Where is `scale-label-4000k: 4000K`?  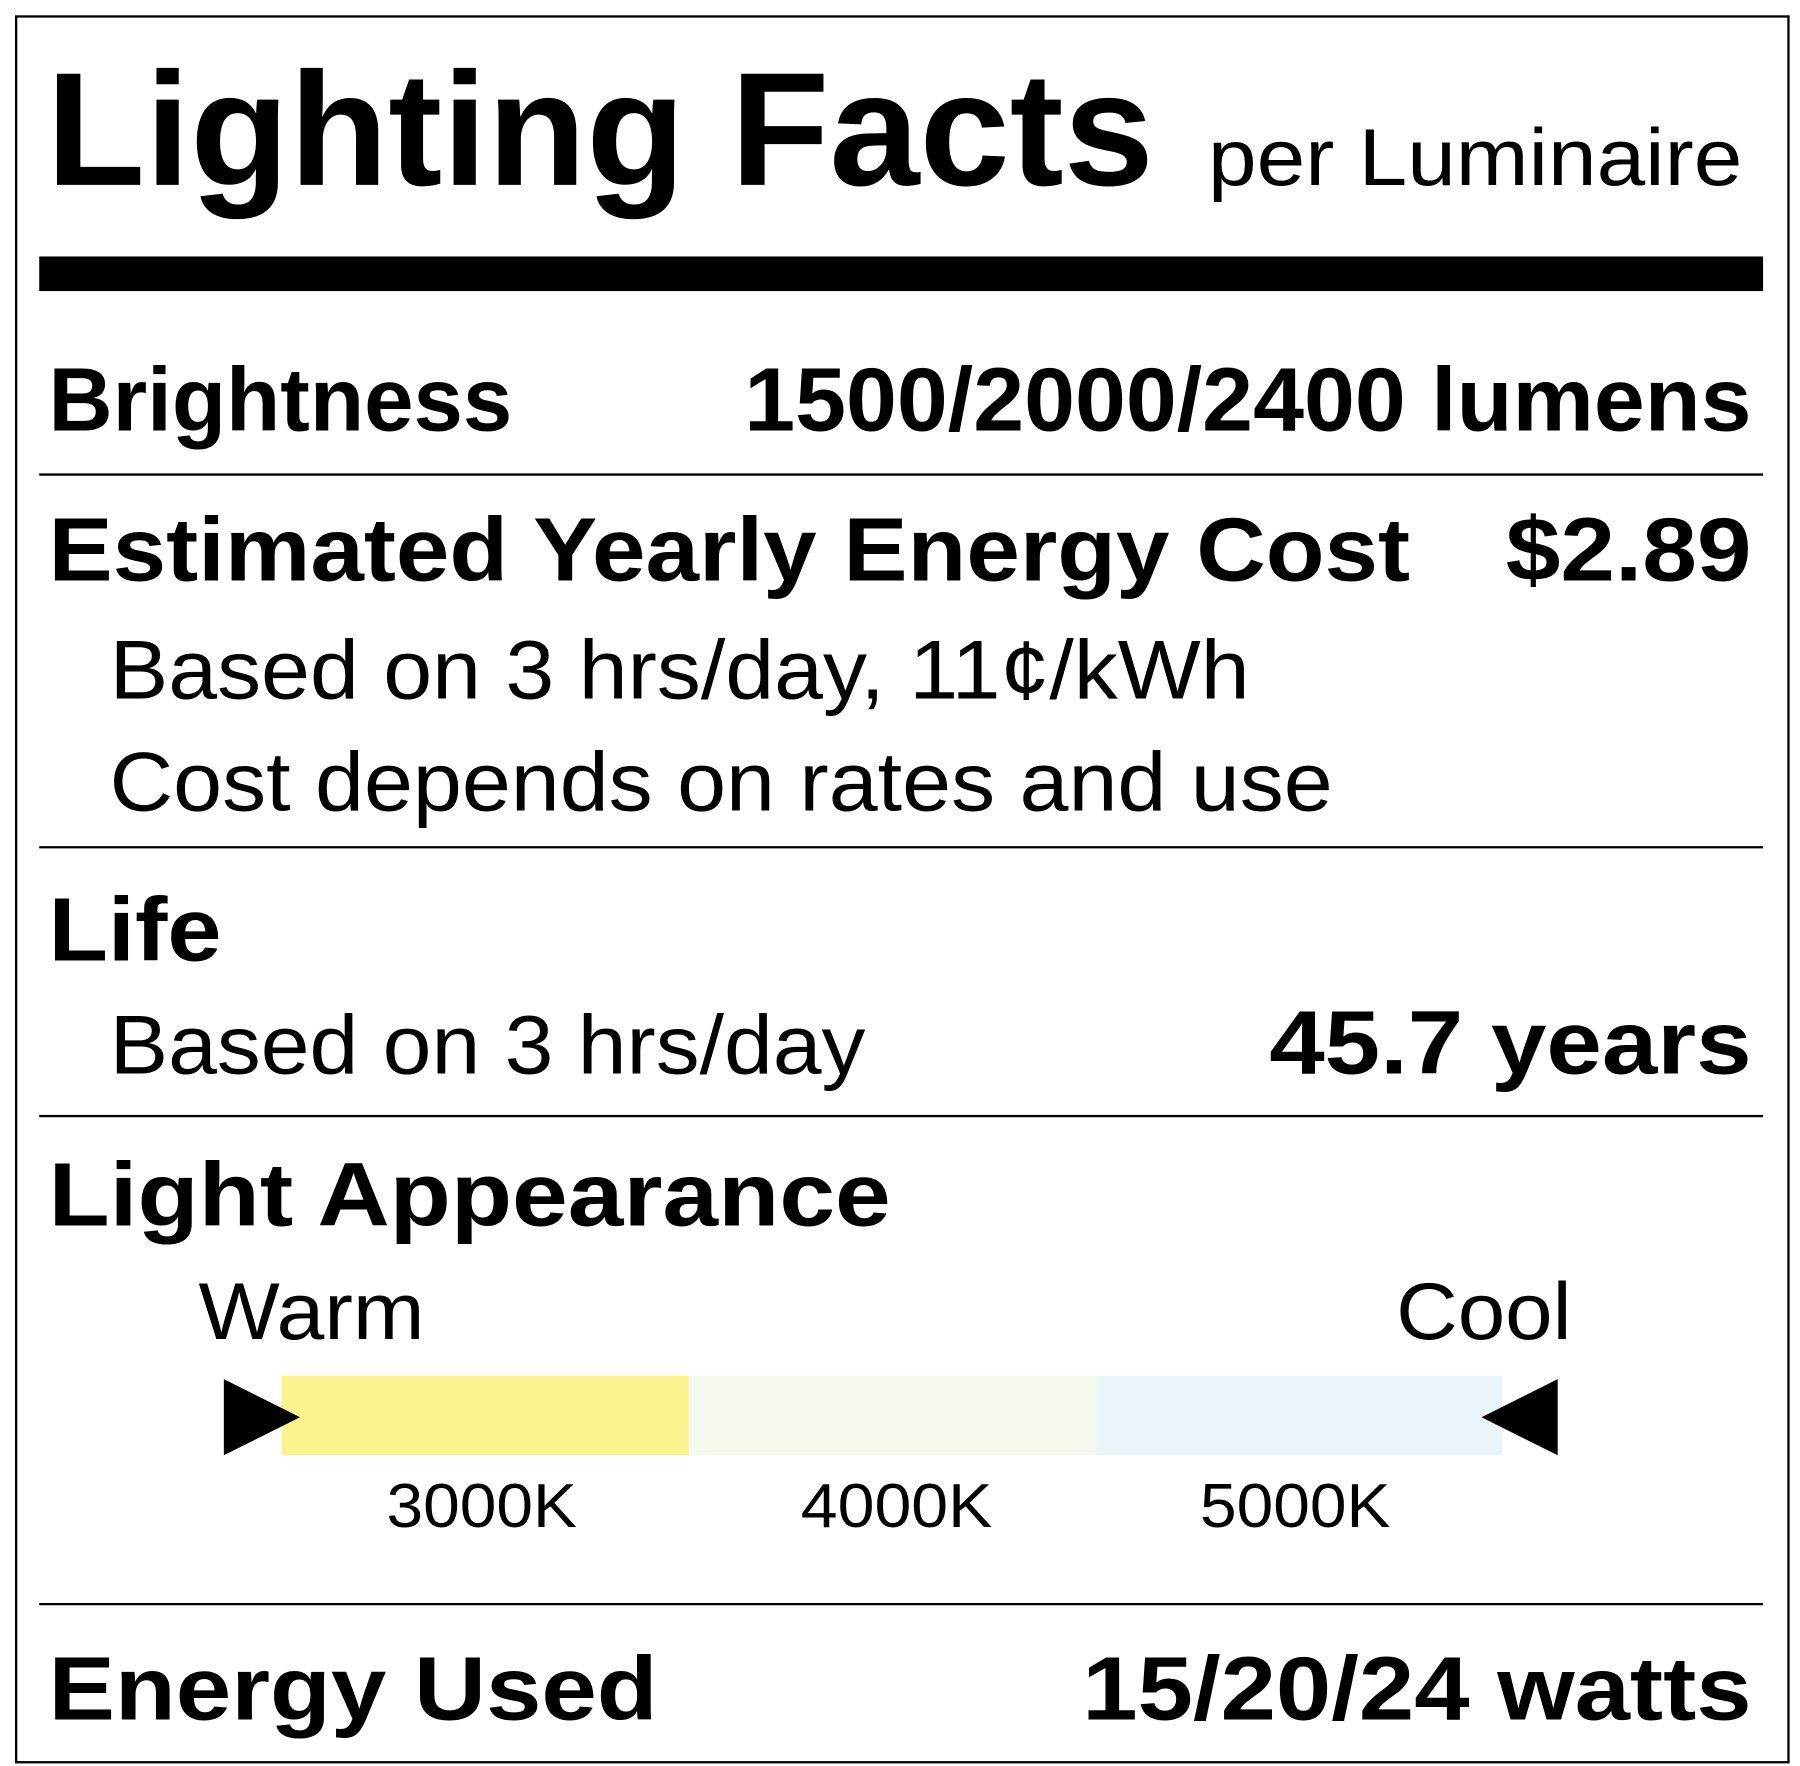 scale-label-4000k: 4000K is located at coordinates (897, 1506).